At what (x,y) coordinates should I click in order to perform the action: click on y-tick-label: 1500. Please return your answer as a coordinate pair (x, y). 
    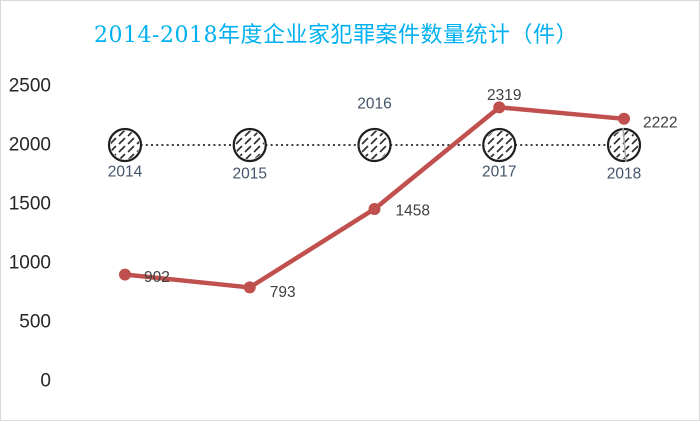
    Looking at the image, I should click on (30, 204).